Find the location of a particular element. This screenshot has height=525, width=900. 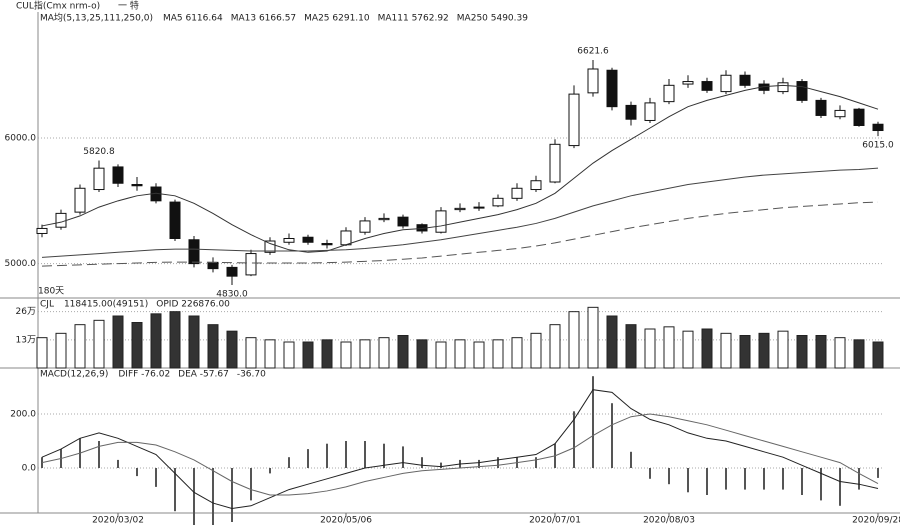

price-annotation: 6015.0 is located at coordinates (878, 146).